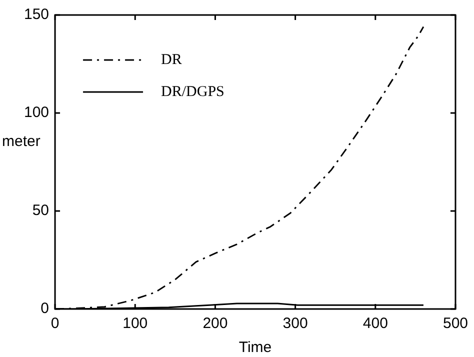 The height and width of the screenshot is (357, 474). Describe the element at coordinates (37, 113) in the screenshot. I see `y-tick-label: 100` at that location.